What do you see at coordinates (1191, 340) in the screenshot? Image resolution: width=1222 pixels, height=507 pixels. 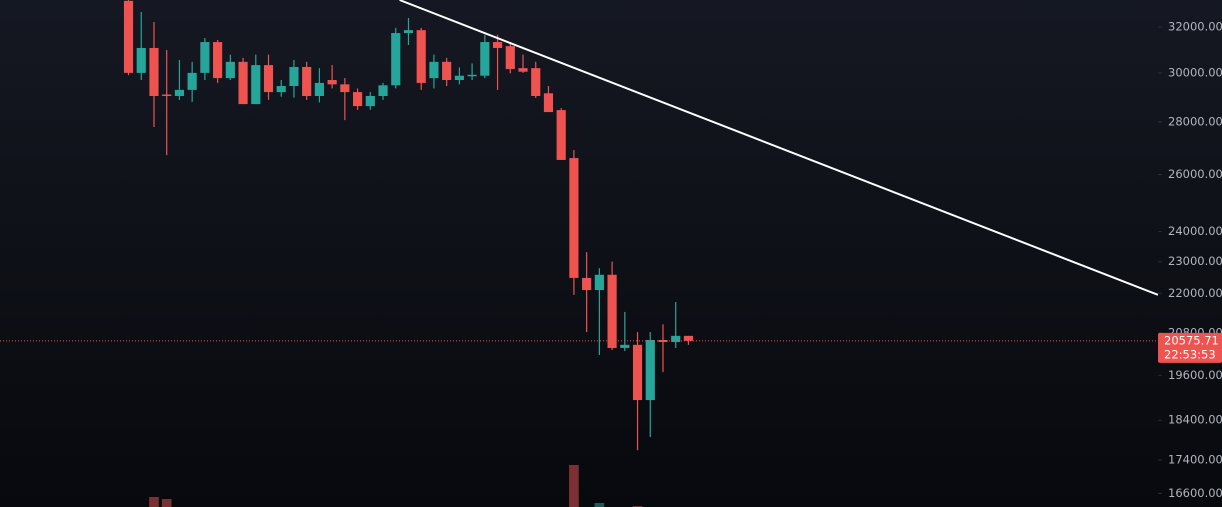 I see `last-price-label: 20575.71` at bounding box center [1191, 340].